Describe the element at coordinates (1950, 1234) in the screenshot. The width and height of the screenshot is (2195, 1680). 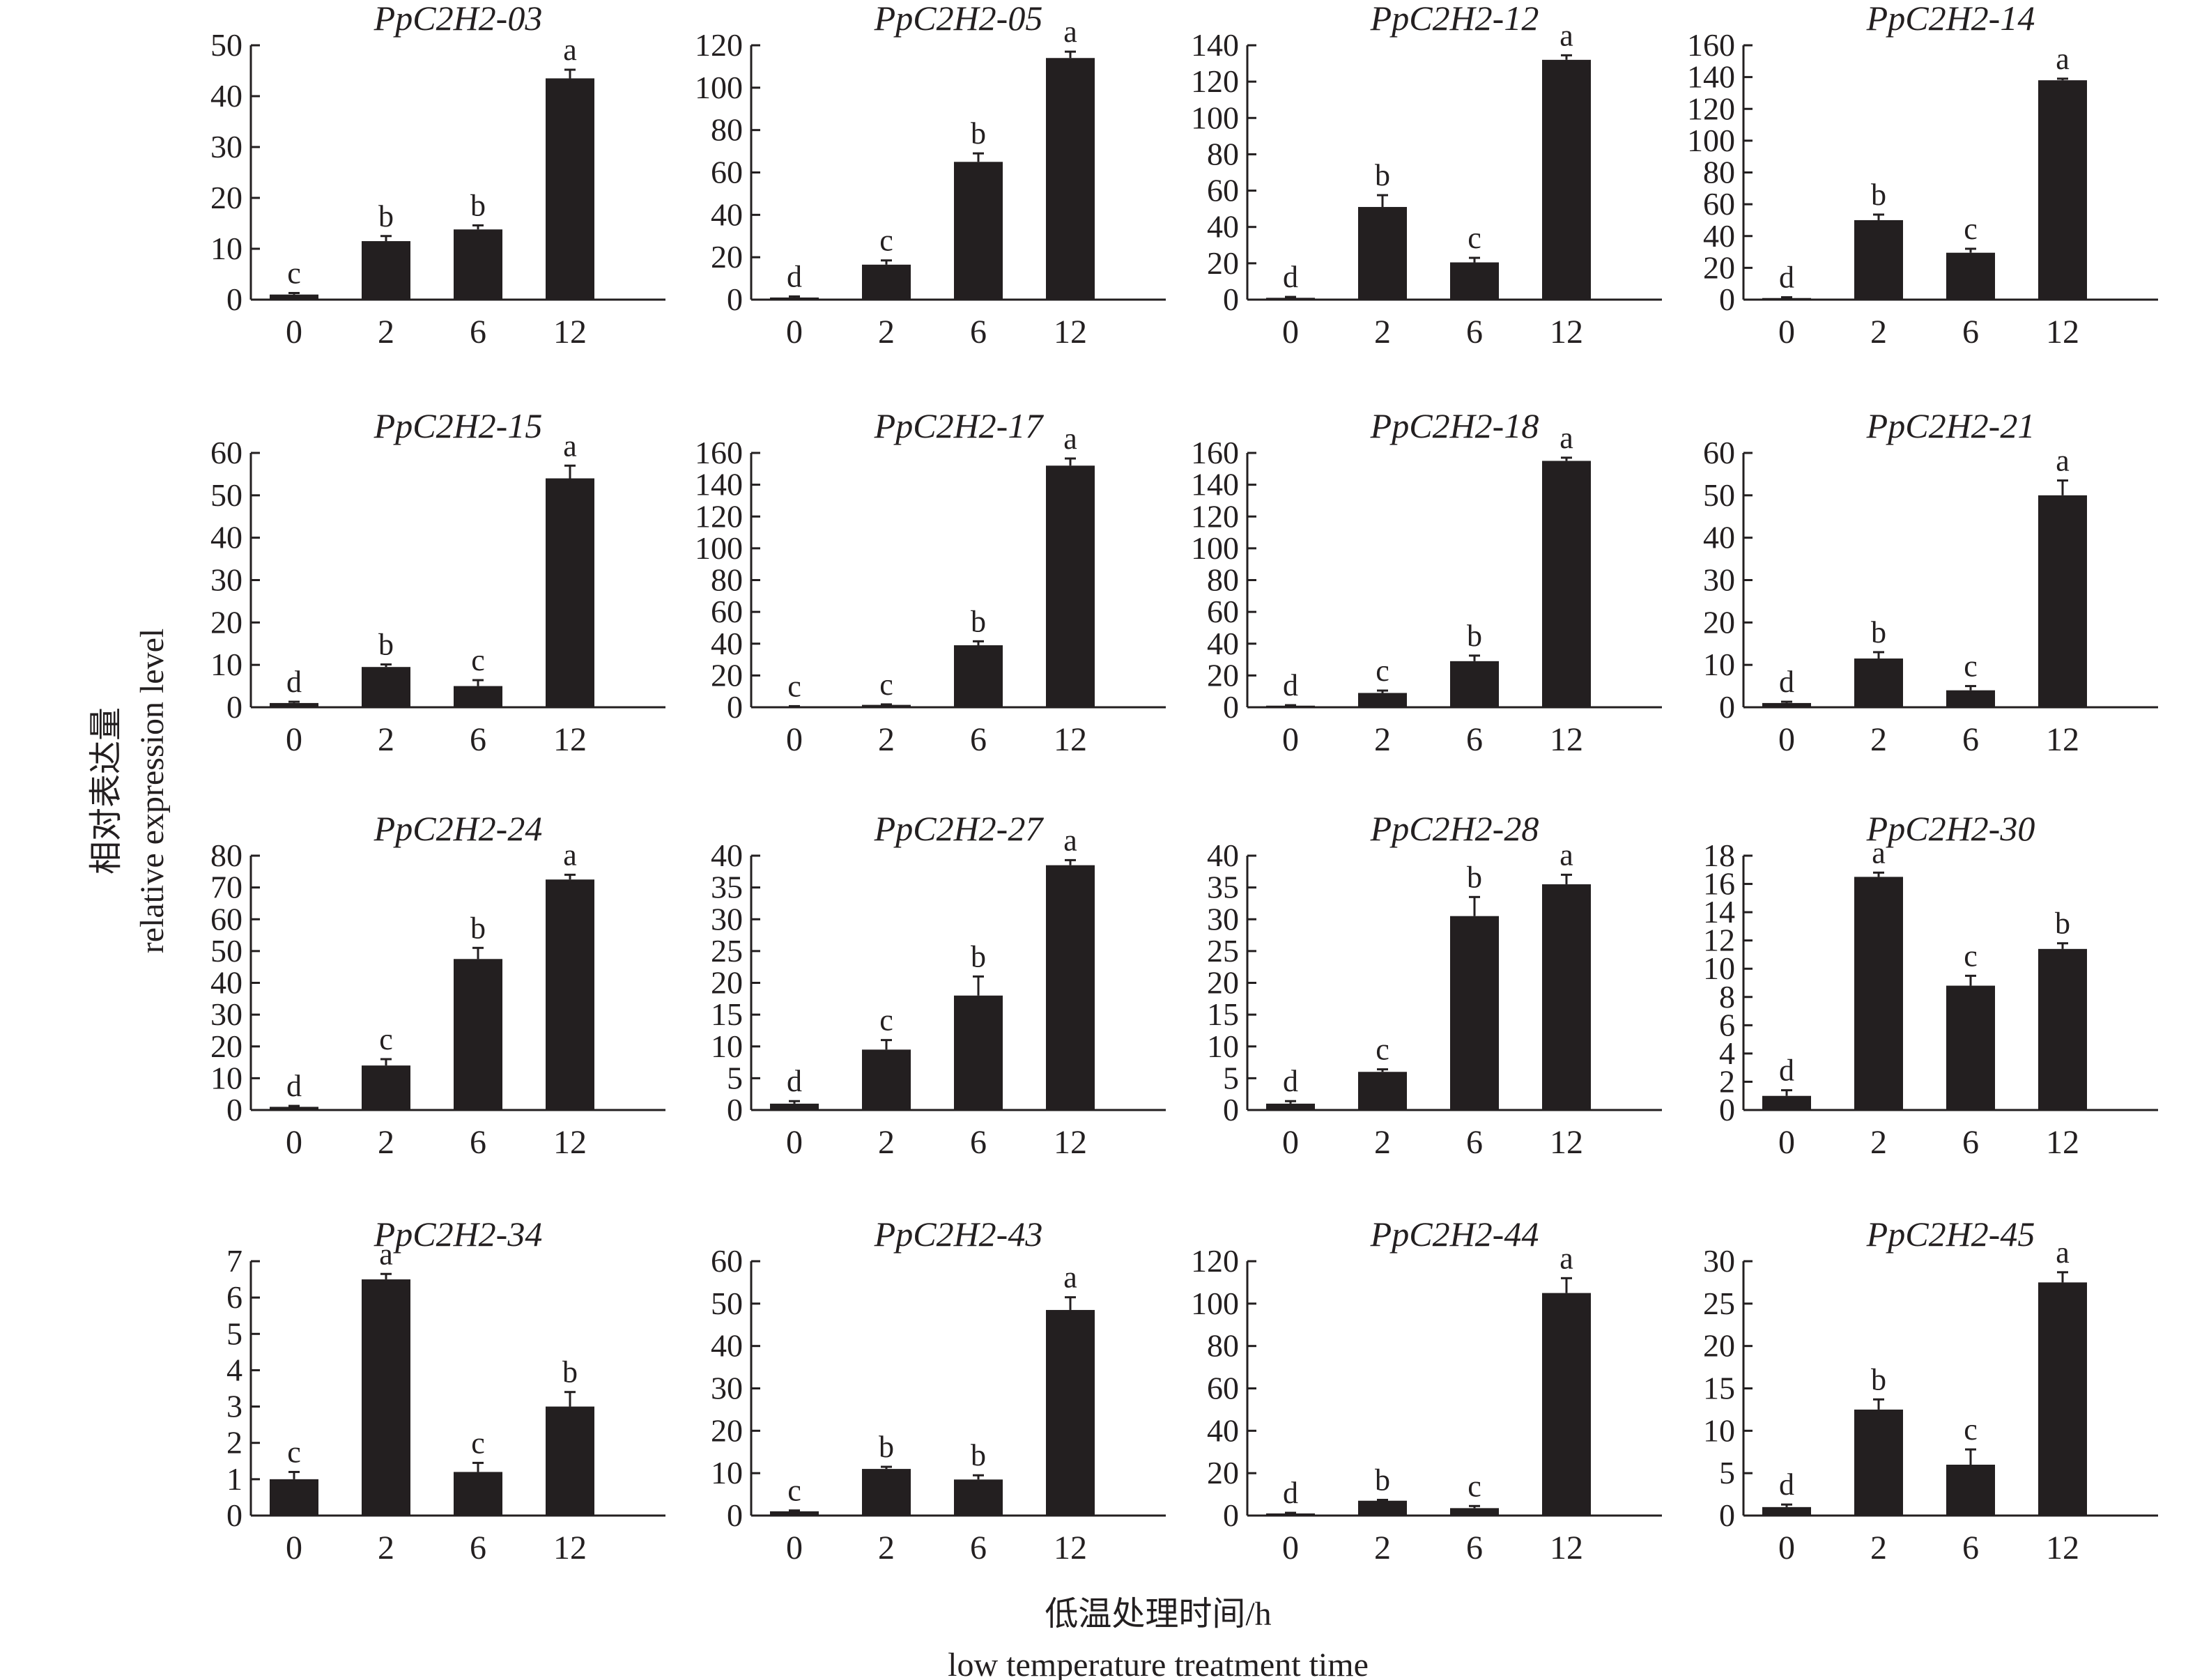
I see `chart-title: PpC2H2-45` at that location.